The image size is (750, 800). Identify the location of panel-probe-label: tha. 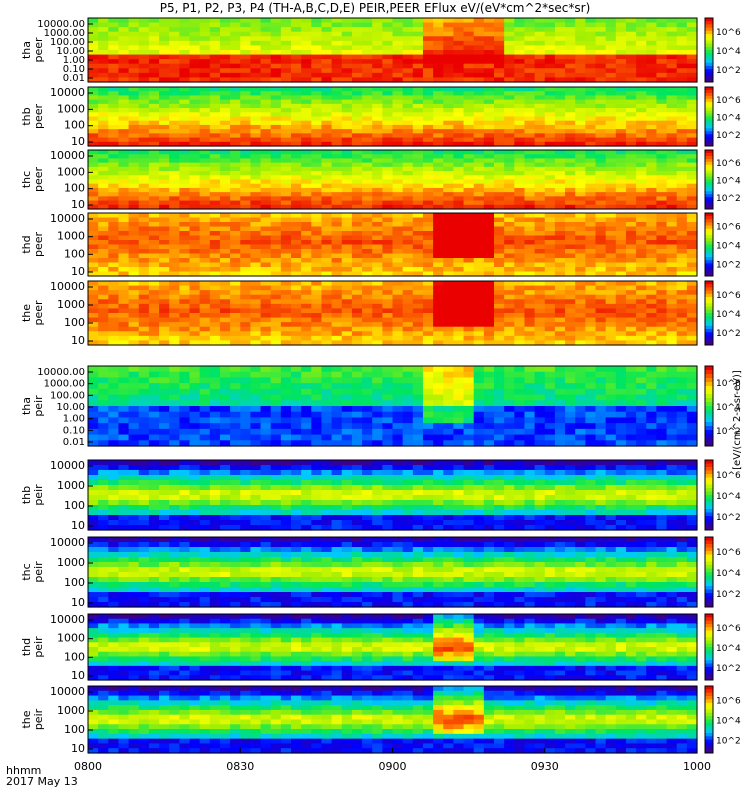
(26, 50).